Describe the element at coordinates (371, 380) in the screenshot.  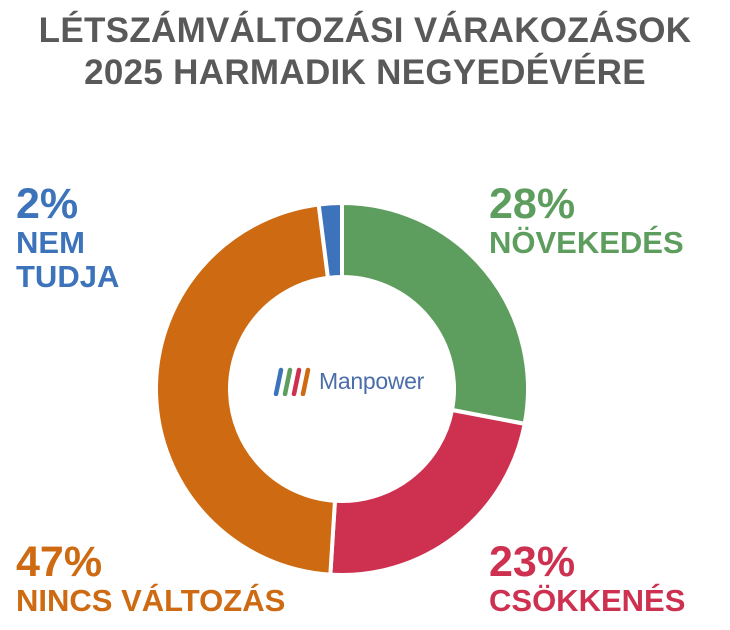
I see `manpower-logo-text: Manpower` at that location.